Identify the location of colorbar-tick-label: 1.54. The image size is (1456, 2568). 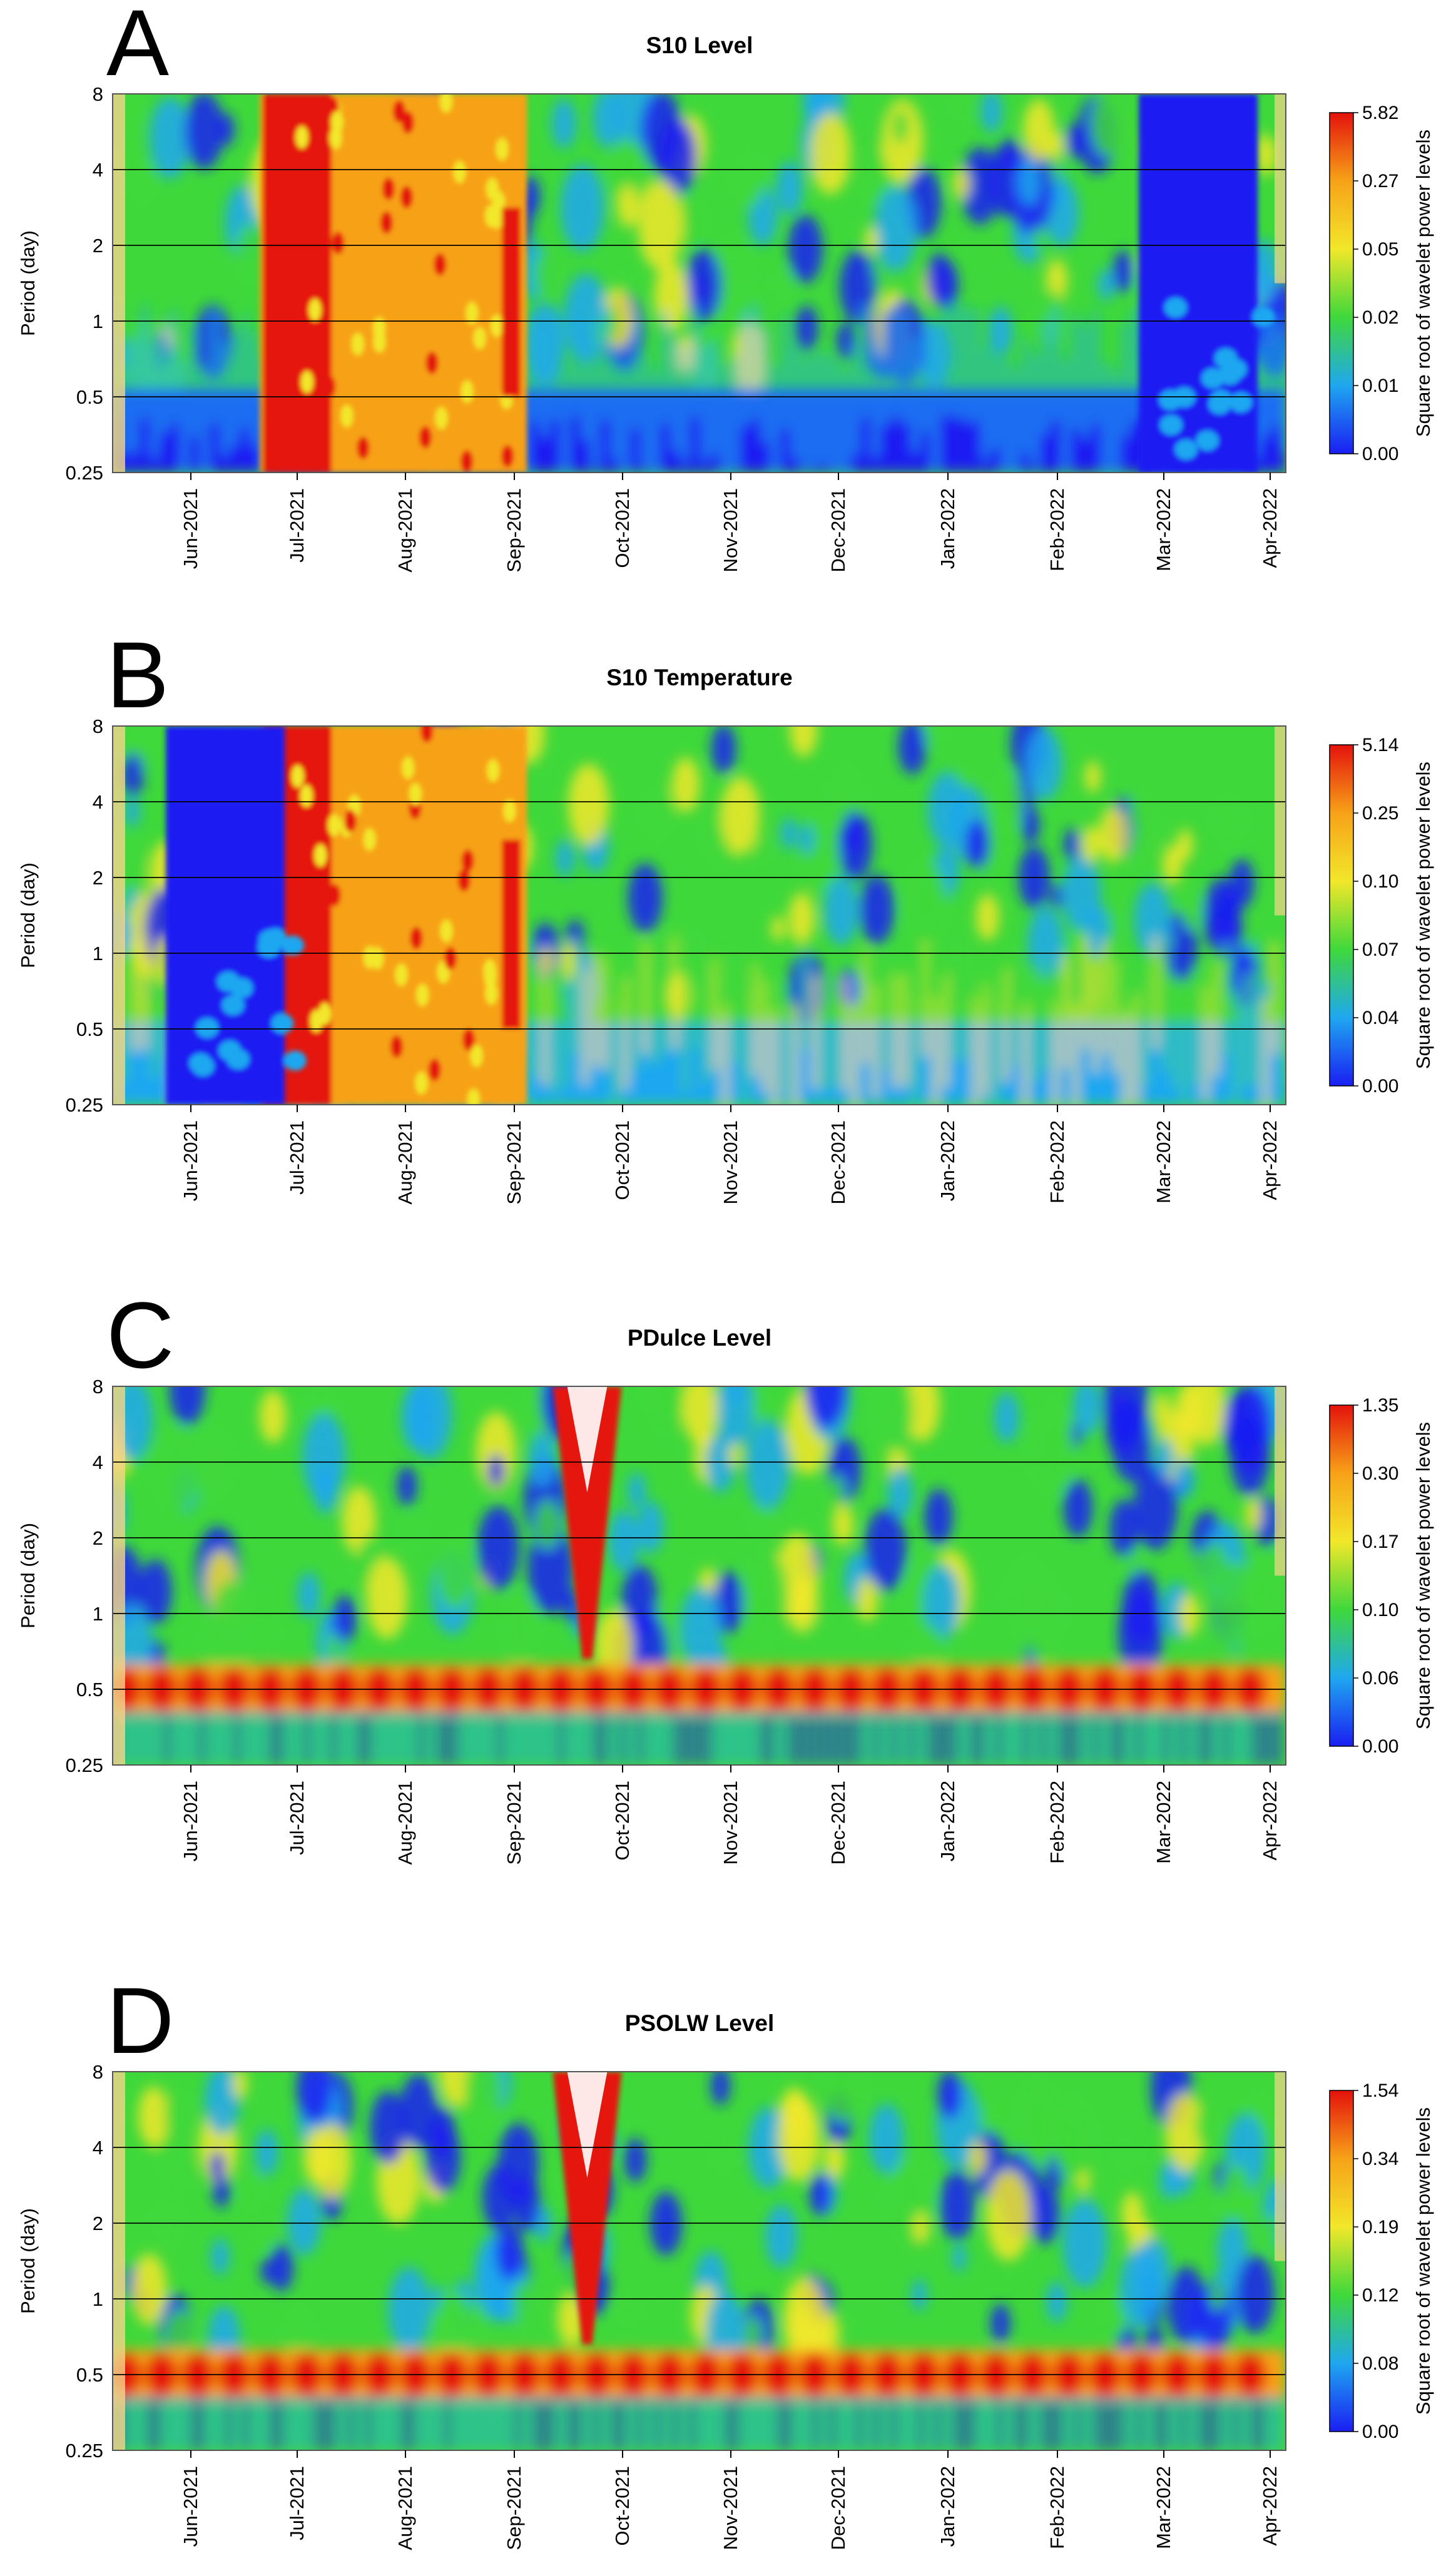
(1380, 2090).